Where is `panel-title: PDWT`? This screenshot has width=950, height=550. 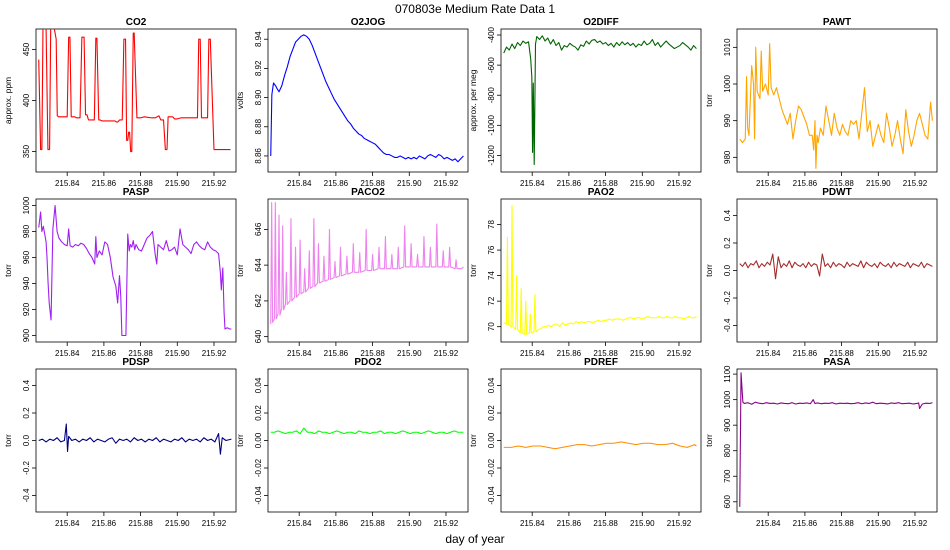 panel-title: PDWT is located at coordinates (836, 192).